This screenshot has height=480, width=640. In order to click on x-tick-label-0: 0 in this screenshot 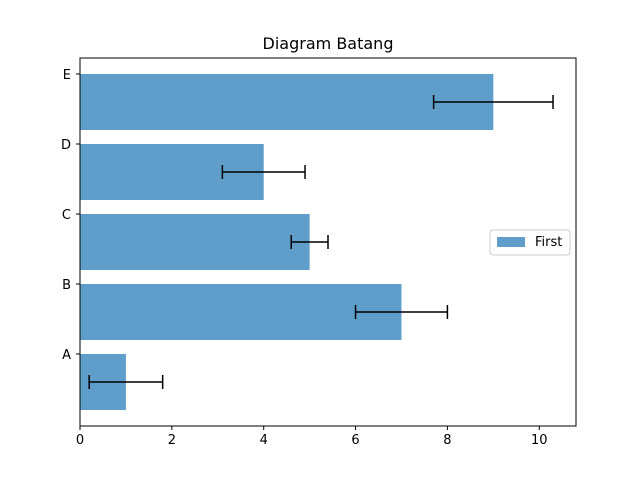, I will do `click(80, 440)`.